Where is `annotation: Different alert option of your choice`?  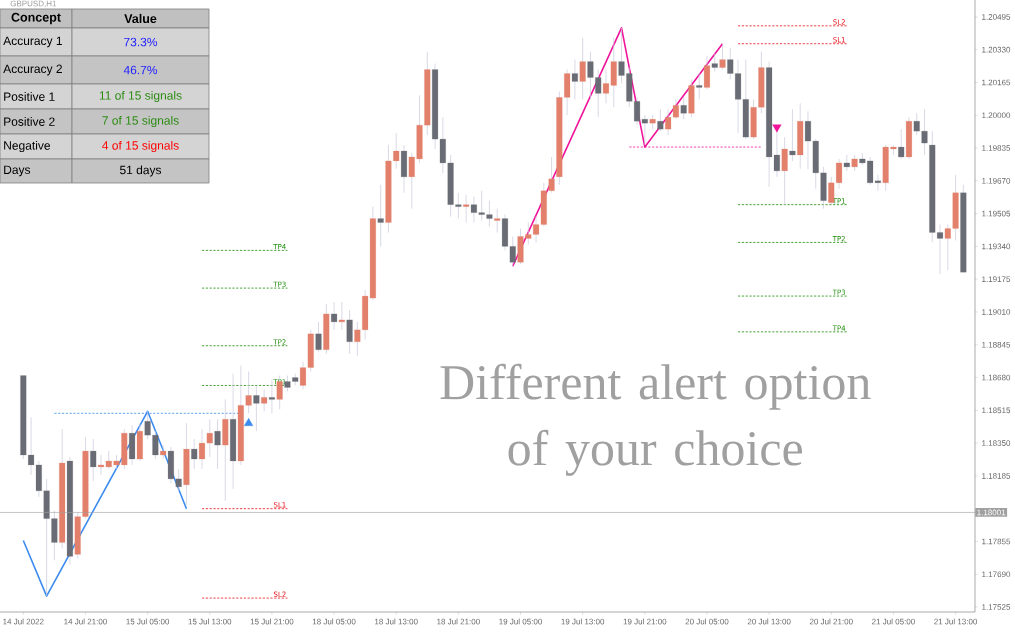
annotation: Different alert option of your choice is located at coordinates (655, 419).